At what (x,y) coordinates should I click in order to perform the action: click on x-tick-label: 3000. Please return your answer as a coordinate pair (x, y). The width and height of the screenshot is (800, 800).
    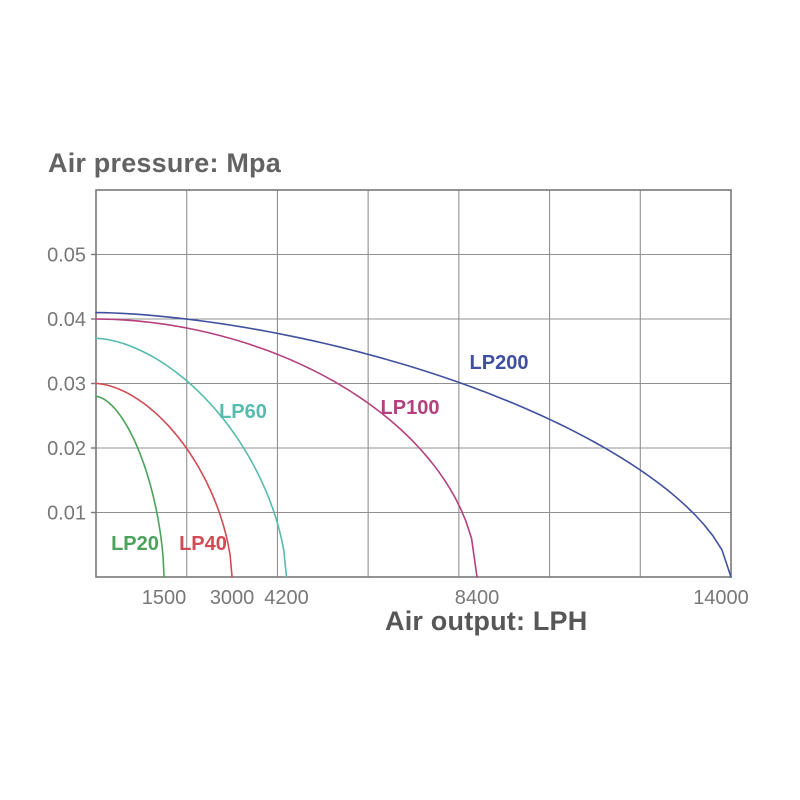
    Looking at the image, I should click on (232, 598).